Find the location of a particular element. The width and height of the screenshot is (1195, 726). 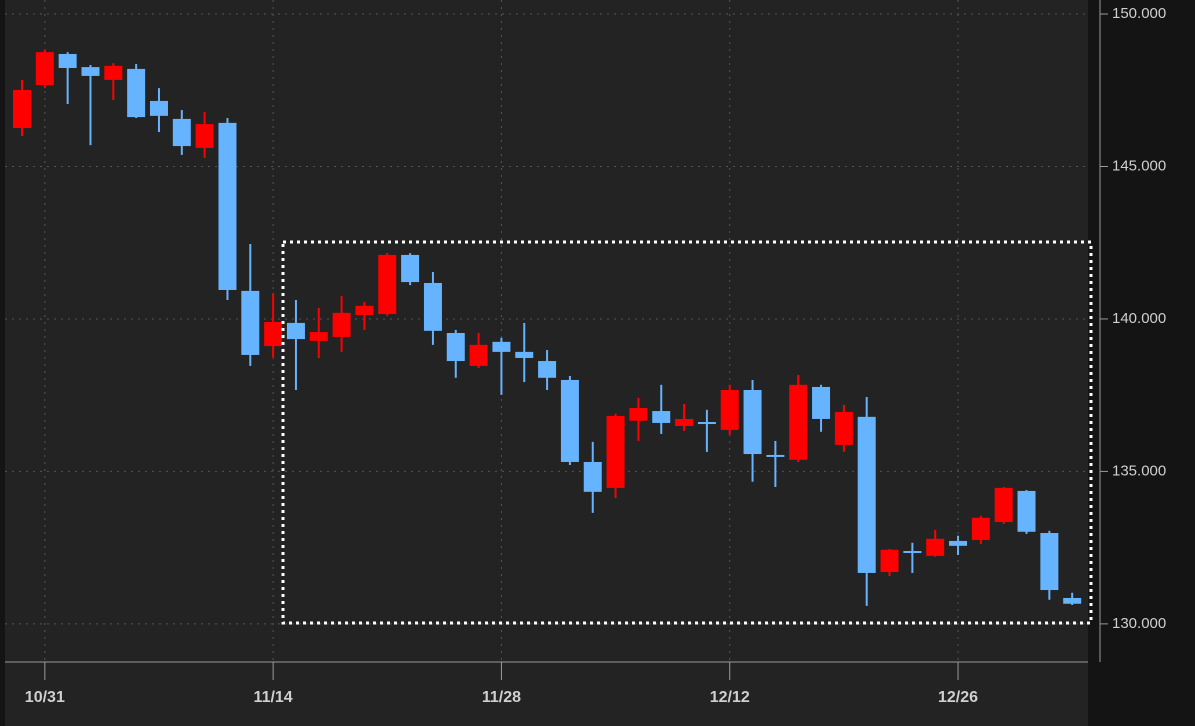

y-tick-label: 140.000 is located at coordinates (1139, 318).